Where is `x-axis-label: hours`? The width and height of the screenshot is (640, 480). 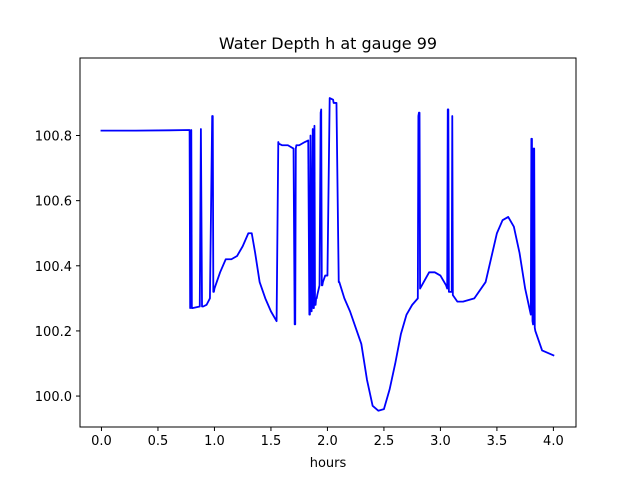
x-axis-label: hours is located at coordinates (328, 463).